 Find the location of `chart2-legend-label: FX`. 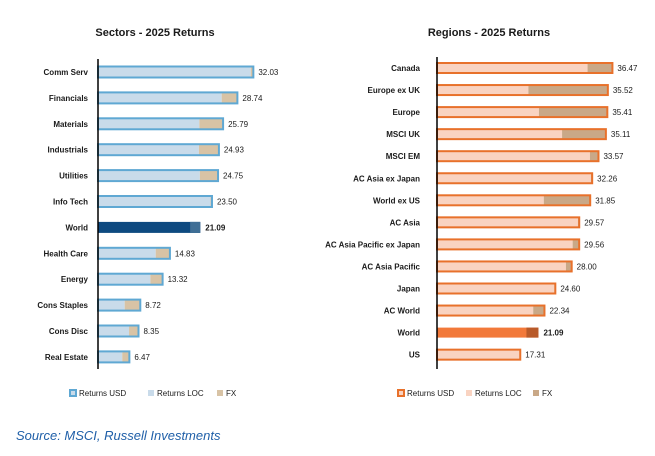

chart2-legend-label: FX is located at coordinates (547, 393).